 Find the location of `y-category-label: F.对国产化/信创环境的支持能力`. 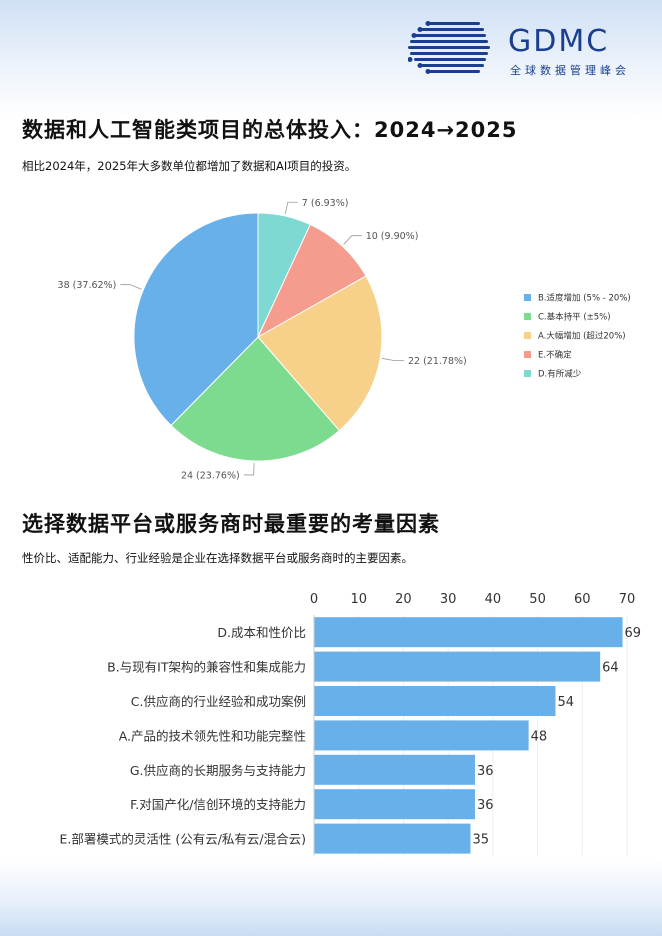

y-category-label: F.对国产化/信创环境的支持能力 is located at coordinates (218, 804).